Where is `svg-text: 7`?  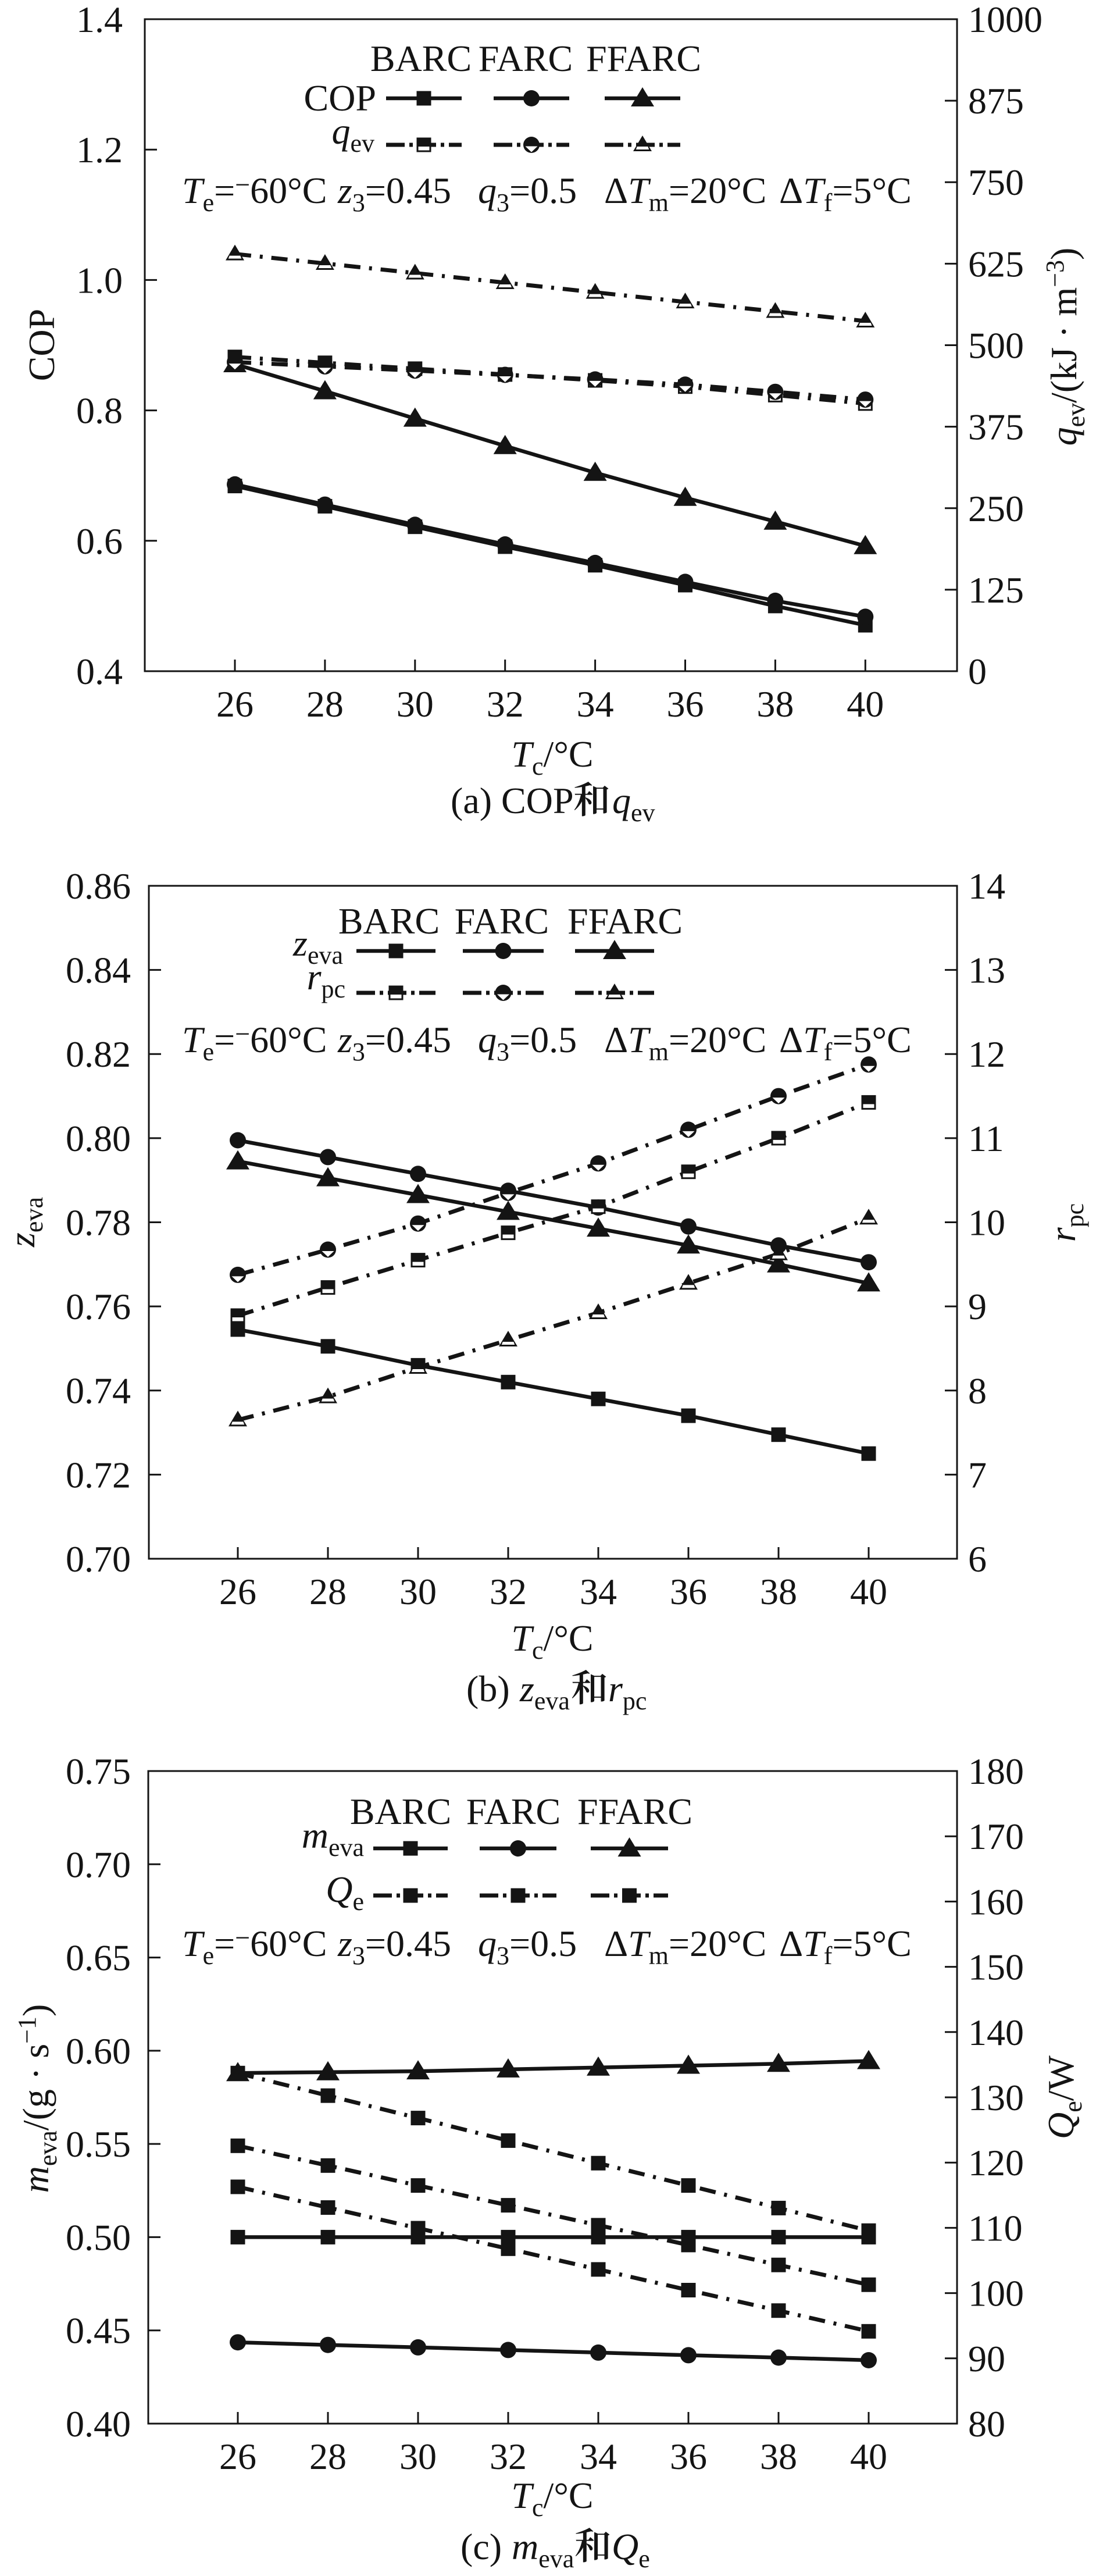
svg-text: 7 is located at coordinates (977, 1474).